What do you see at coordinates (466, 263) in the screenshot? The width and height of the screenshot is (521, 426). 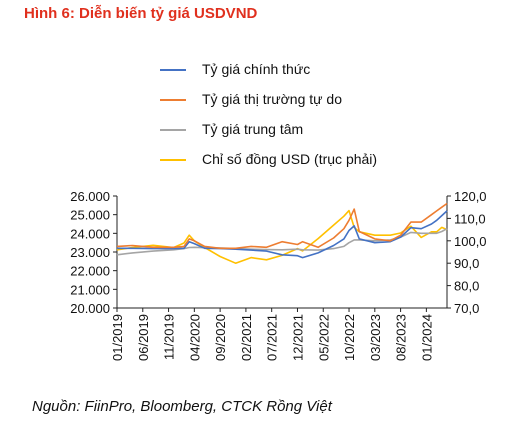 I see `y-right-tick-label: 90,0` at bounding box center [466, 263].